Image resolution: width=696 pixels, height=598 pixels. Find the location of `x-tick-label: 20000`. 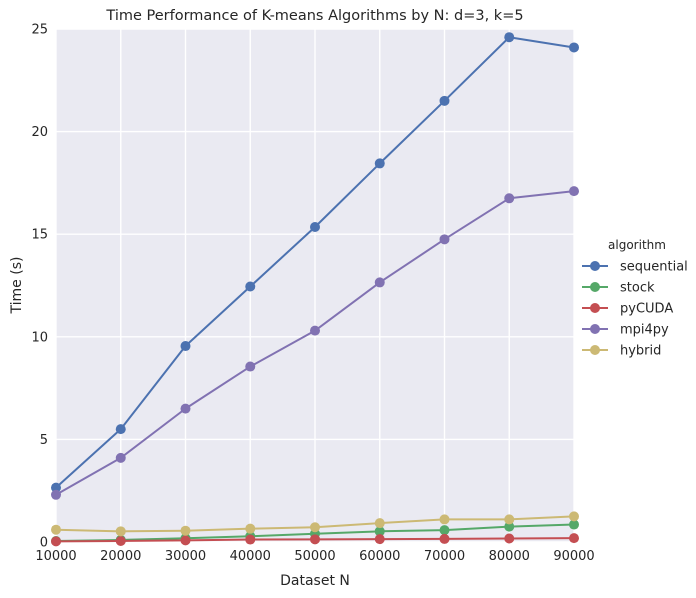

x-tick-label: 20000 is located at coordinates (120, 556).